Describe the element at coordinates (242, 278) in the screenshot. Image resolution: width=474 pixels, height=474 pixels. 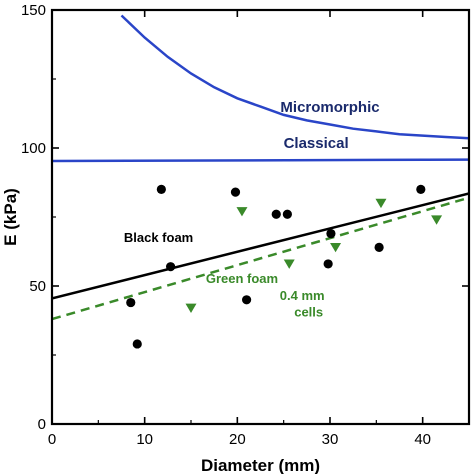
I see `annotation-green-foam: Green foam` at that location.